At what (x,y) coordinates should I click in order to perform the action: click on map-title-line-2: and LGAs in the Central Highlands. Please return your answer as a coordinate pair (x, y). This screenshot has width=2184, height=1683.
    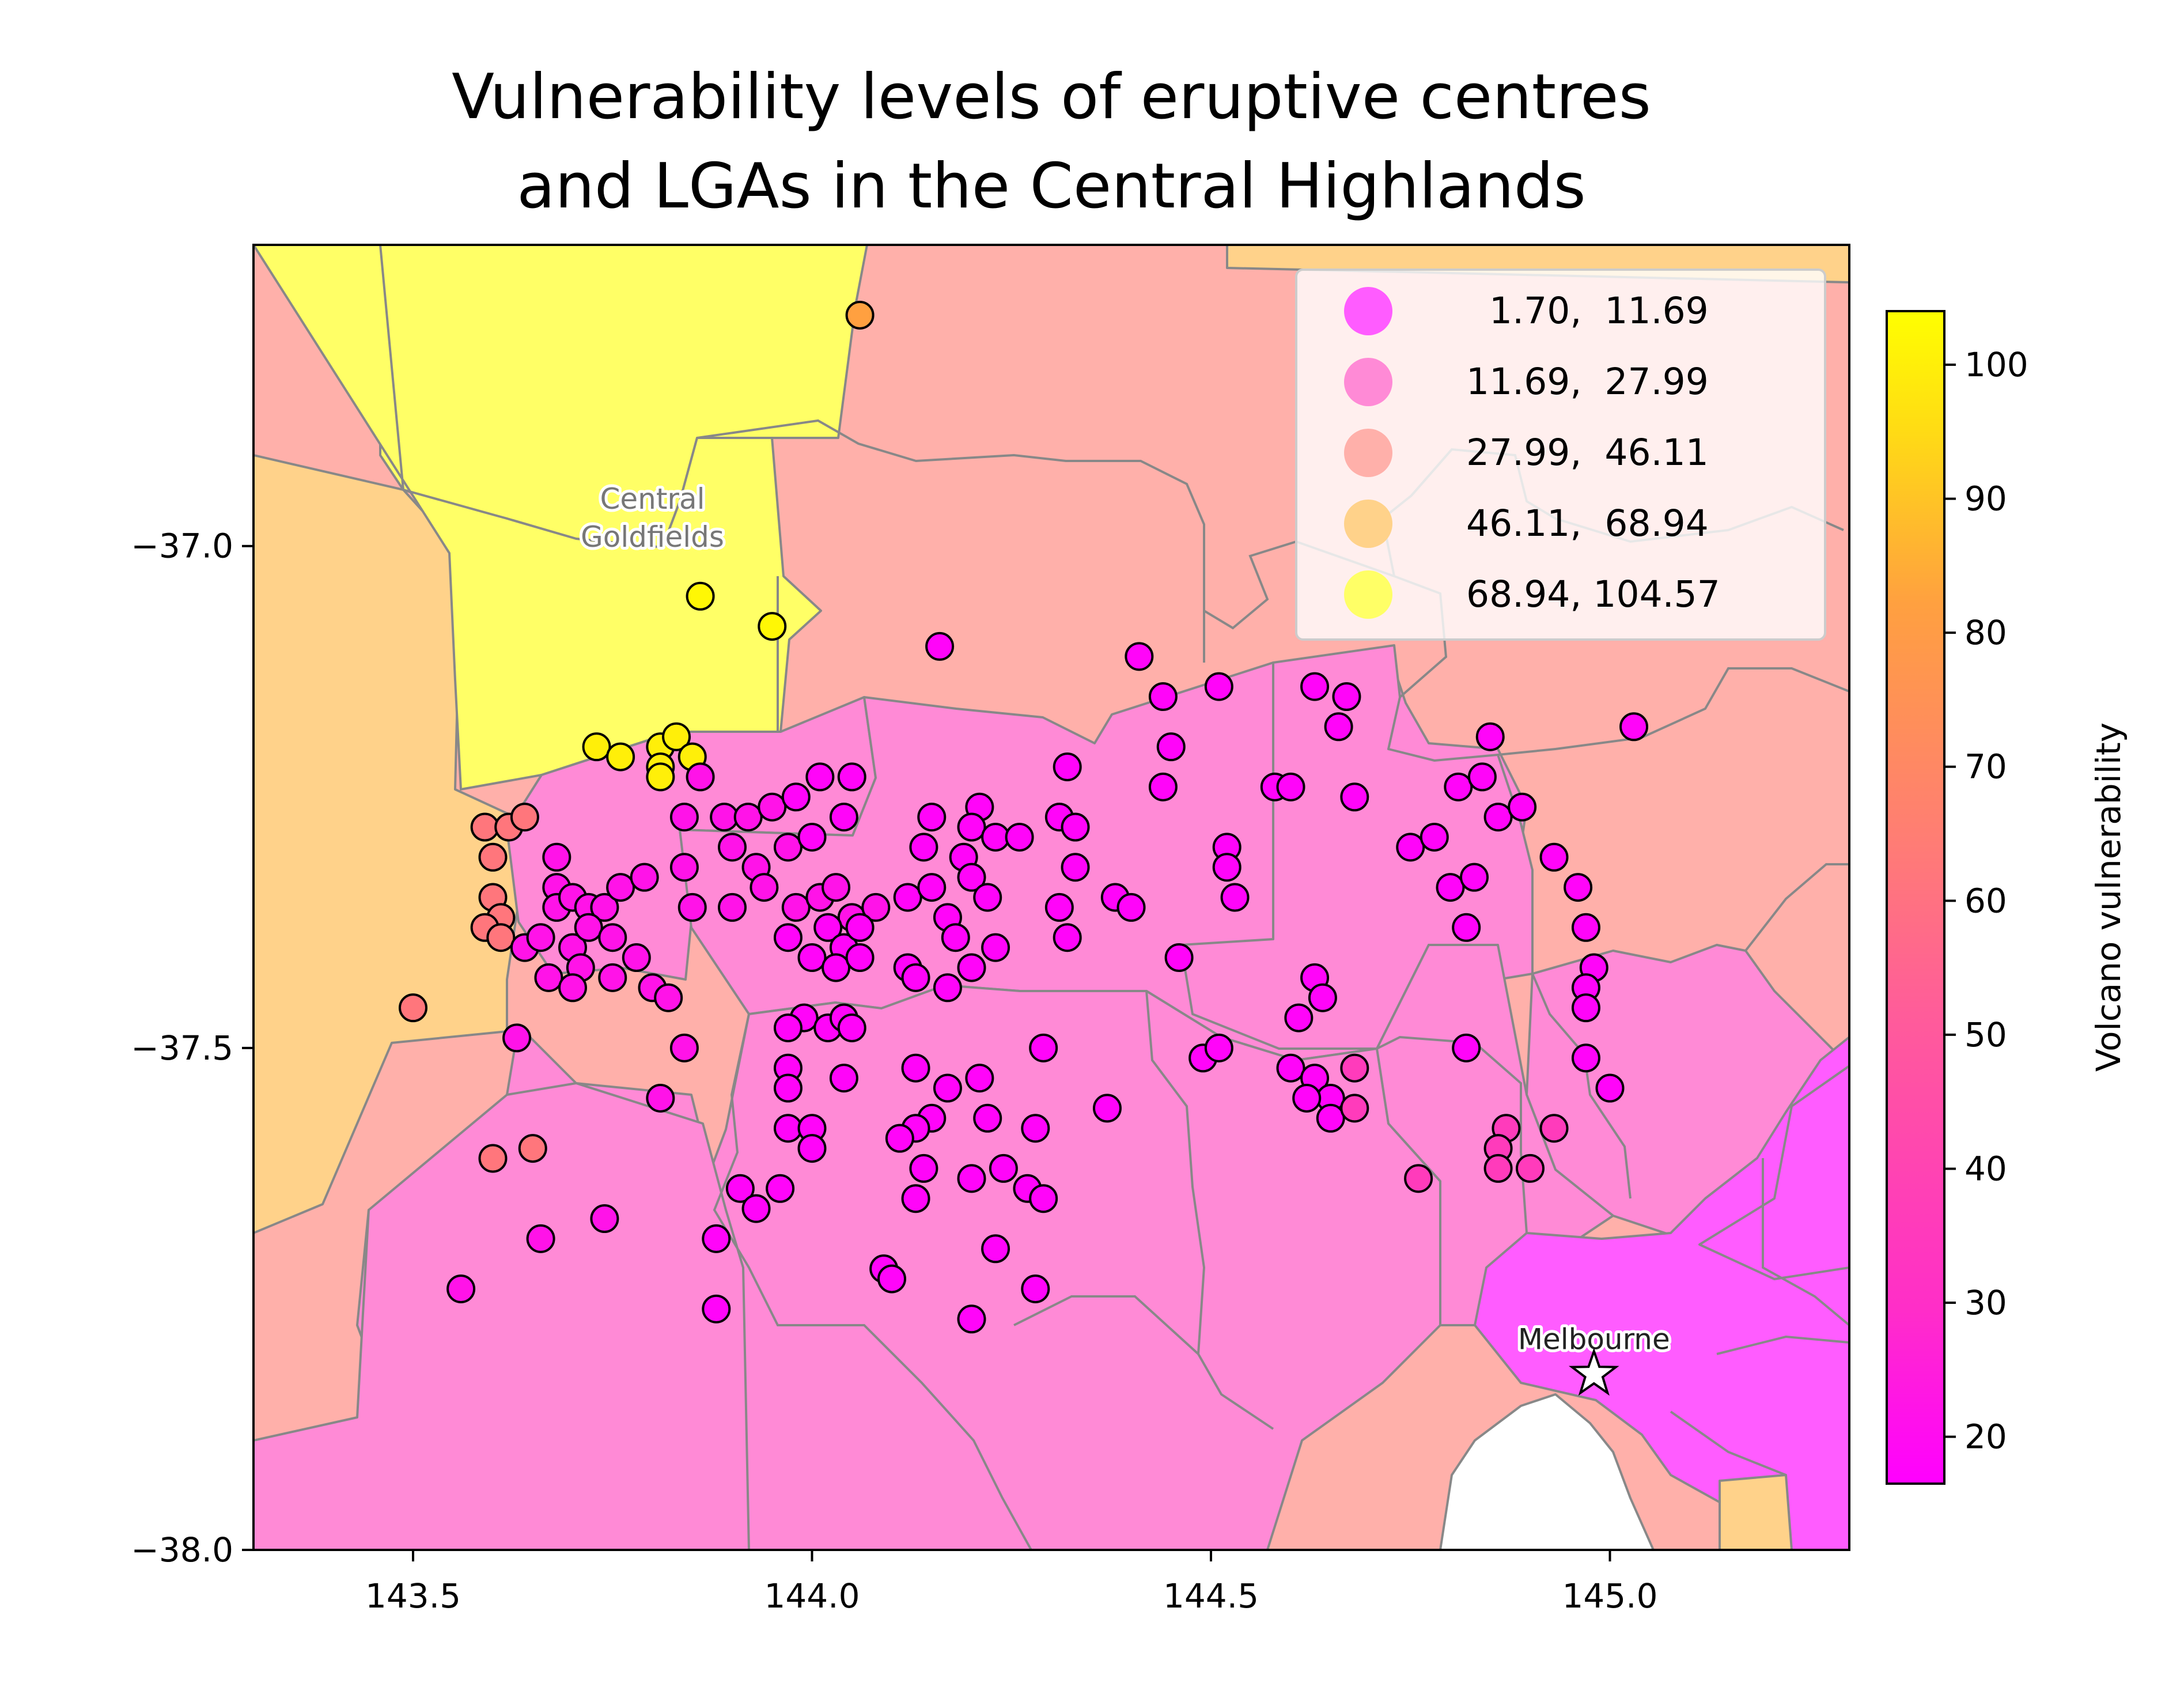
    Looking at the image, I should click on (1051, 186).